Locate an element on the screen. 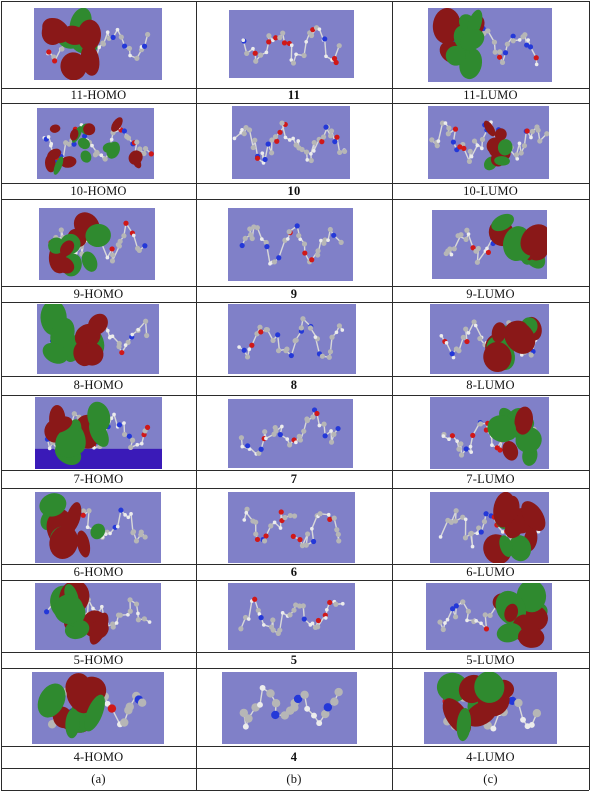 Image resolution: width=591 pixels, height=792 pixels. structure-render-panel is located at coordinates (291, 527).